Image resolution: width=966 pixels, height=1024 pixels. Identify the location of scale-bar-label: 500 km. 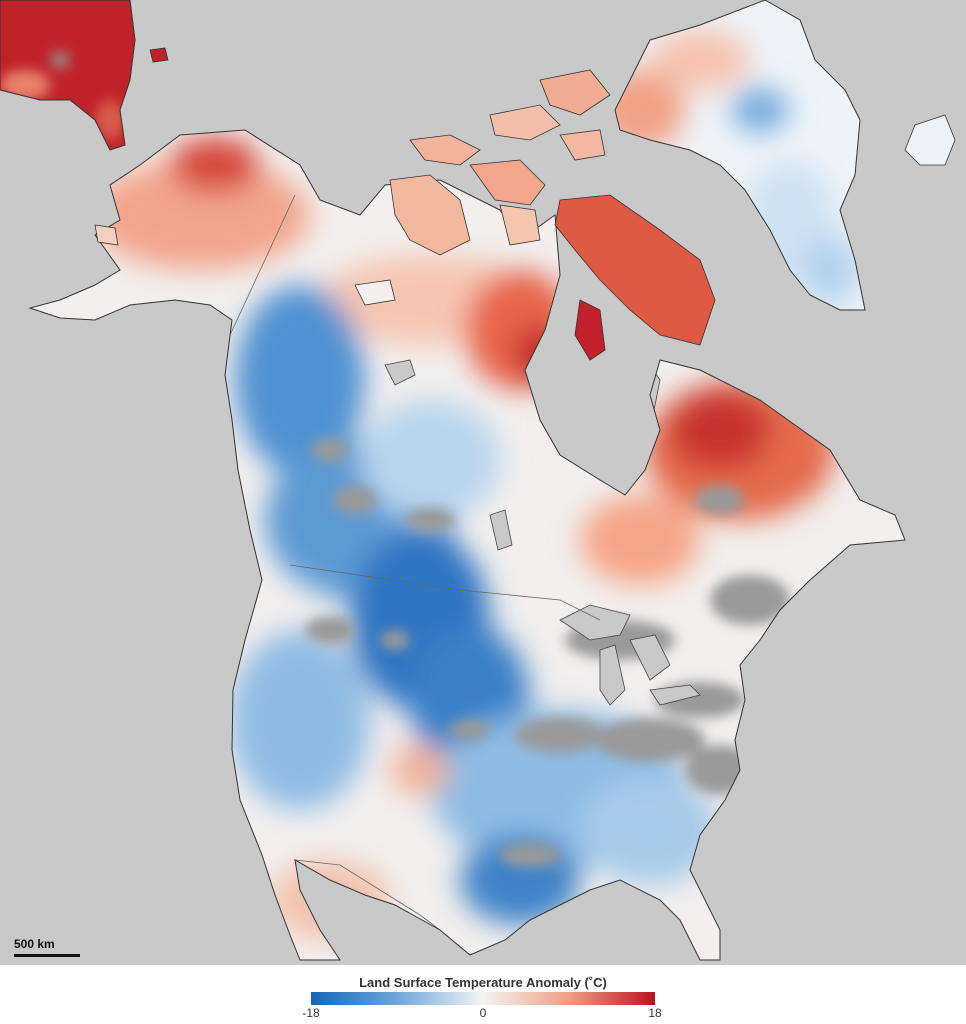
(34, 944).